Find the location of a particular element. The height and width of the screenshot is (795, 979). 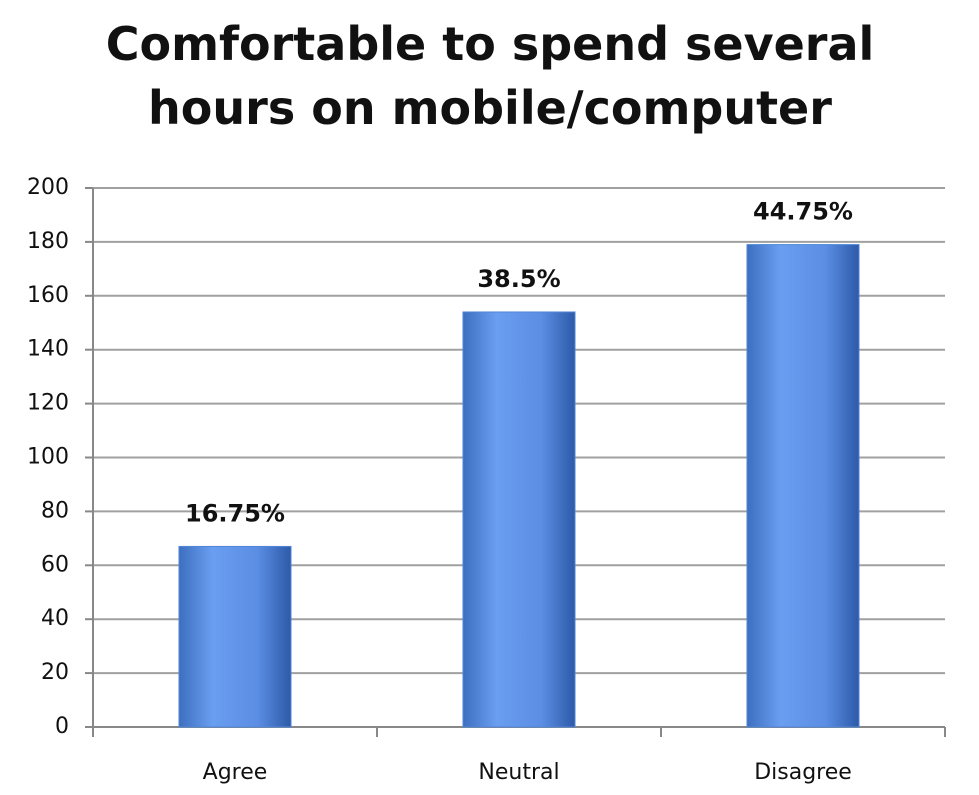

value-label: 44.75% is located at coordinates (803, 212).